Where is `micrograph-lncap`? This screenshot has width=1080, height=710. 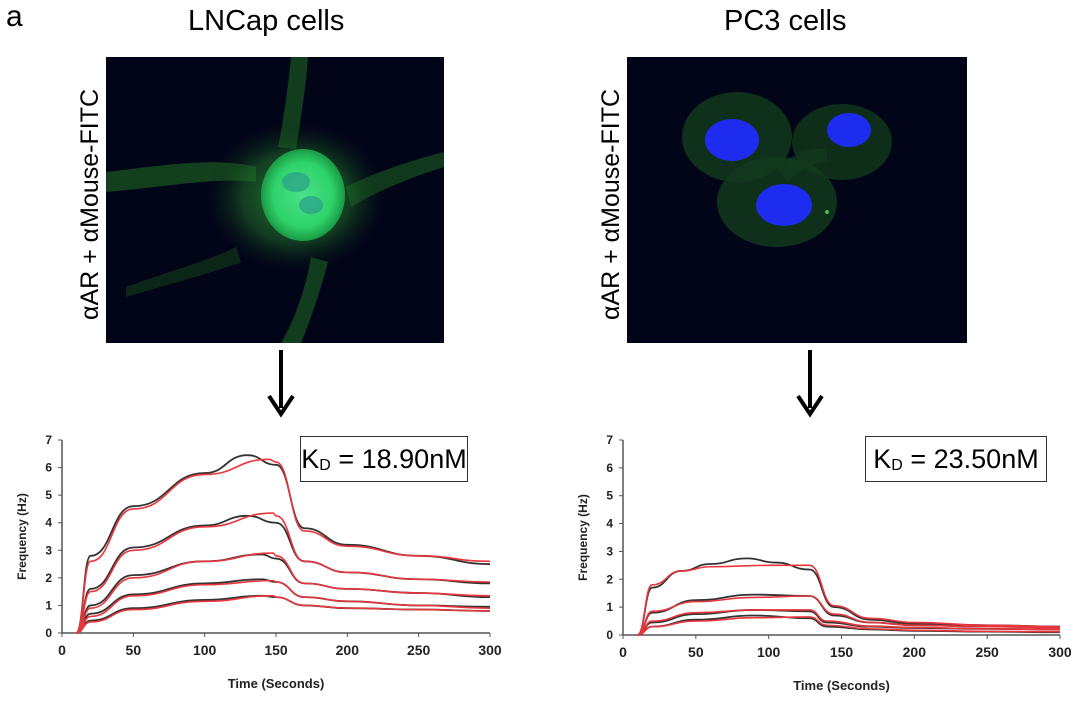 micrograph-lncap is located at coordinates (275, 200).